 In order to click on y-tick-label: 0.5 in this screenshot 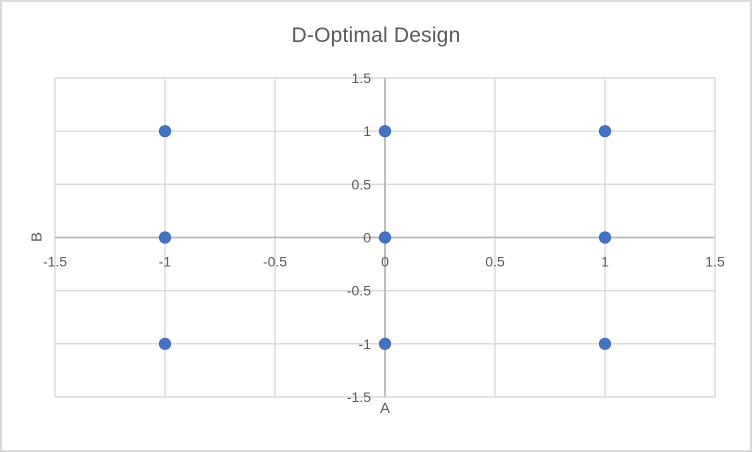, I will do `click(362, 184)`.